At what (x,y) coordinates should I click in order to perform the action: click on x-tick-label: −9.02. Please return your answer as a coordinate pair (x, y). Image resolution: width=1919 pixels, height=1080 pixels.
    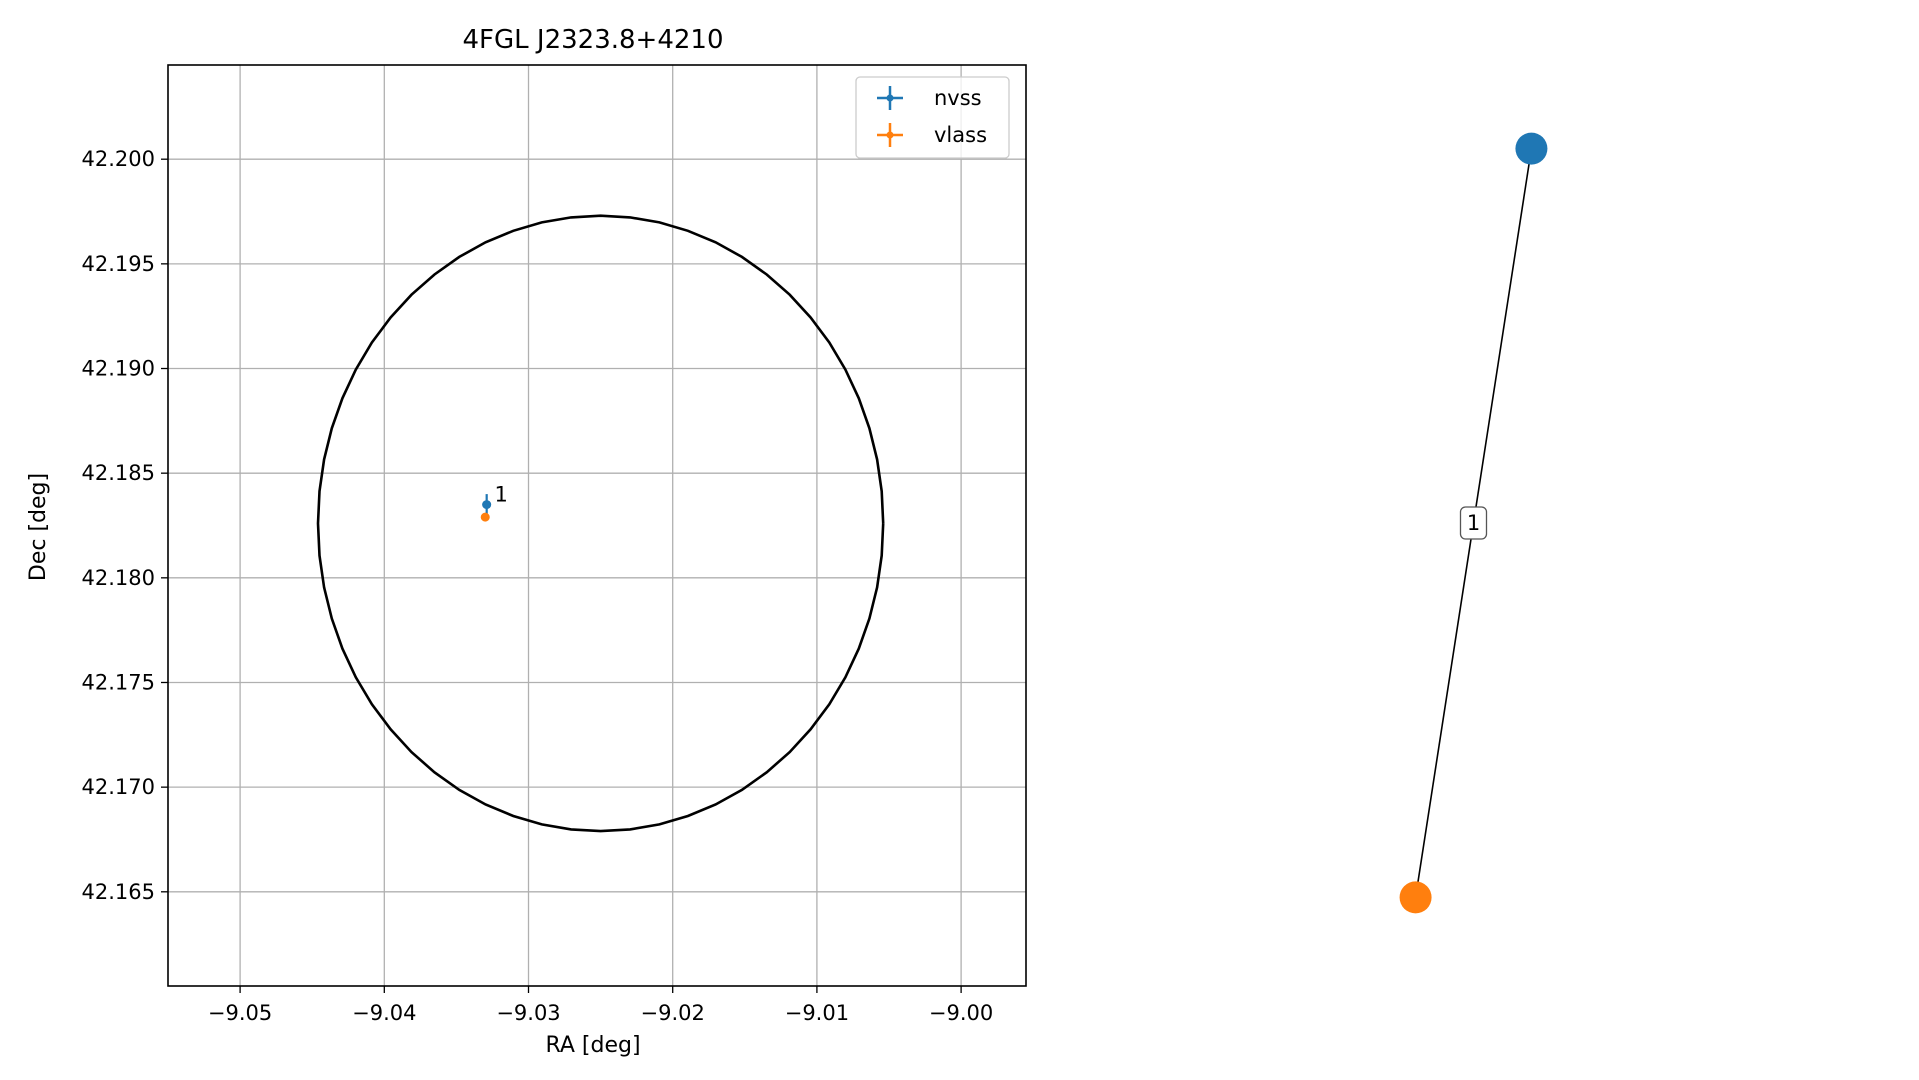
    Looking at the image, I should click on (673, 1013).